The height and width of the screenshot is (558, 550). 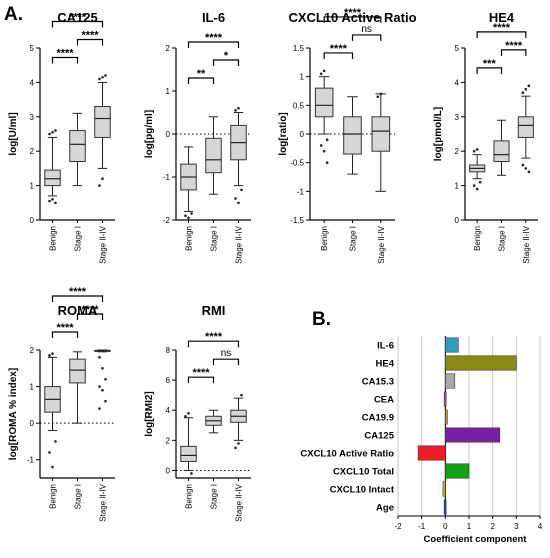 What do you see at coordinates (239, 244) in the screenshot?
I see `category-label: Stage II-IV` at bounding box center [239, 244].